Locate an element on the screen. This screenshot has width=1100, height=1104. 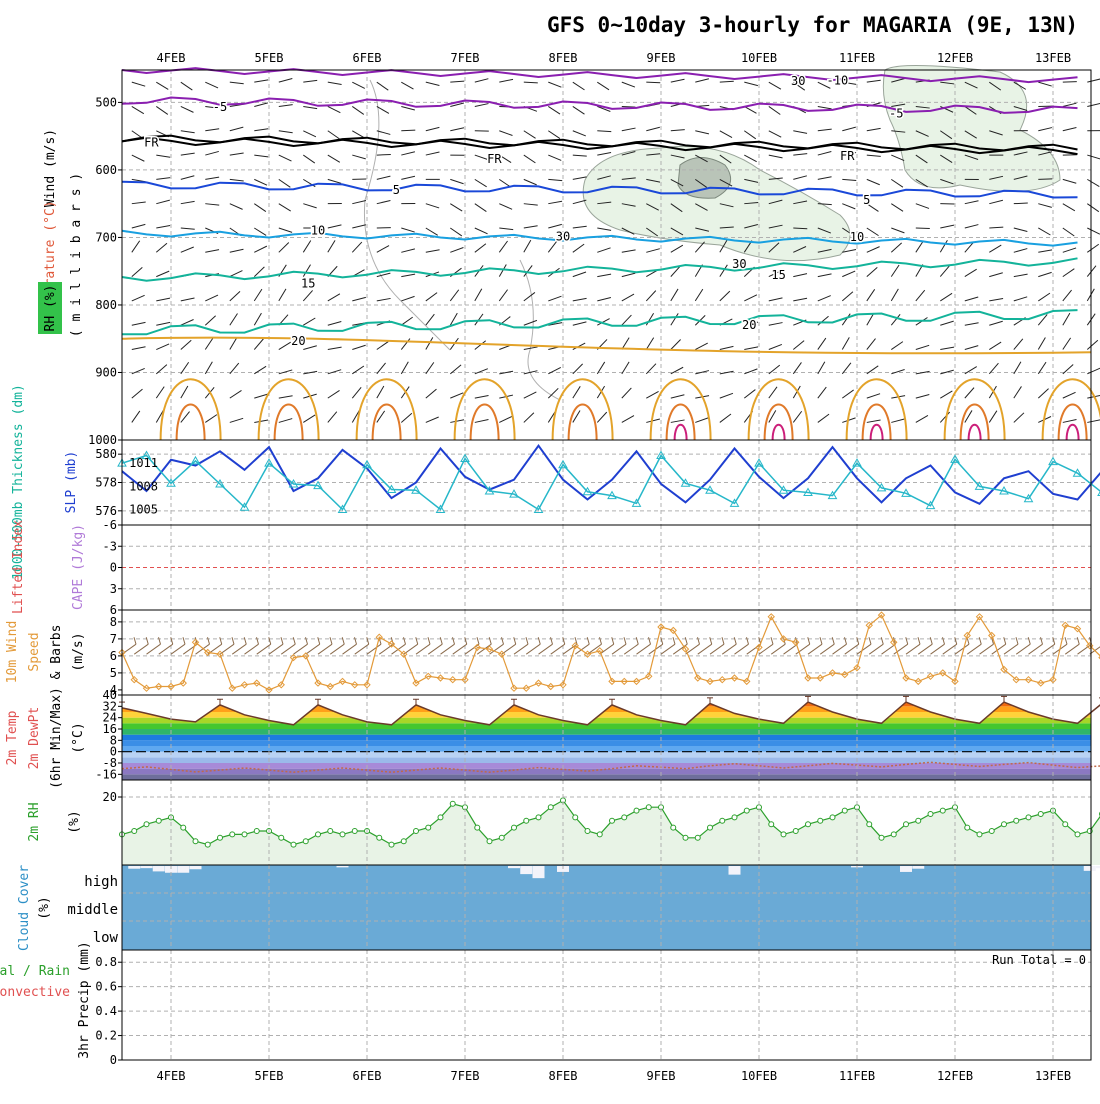
precip-tick-label: 0.4 is located at coordinates (106, 1011).